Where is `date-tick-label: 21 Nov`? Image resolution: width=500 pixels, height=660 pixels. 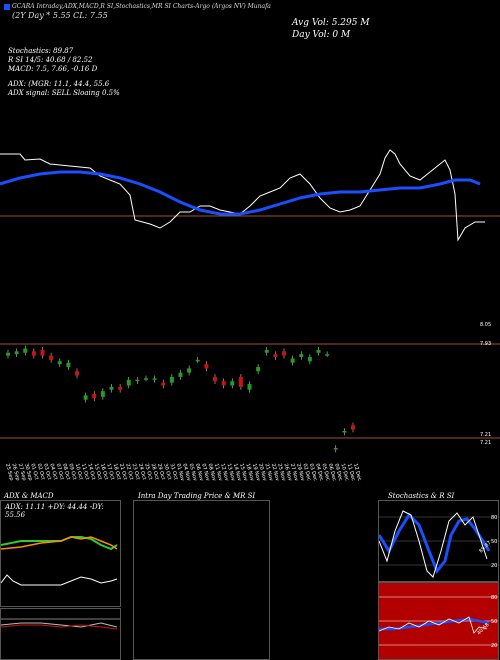
date-tick-label: 21 Nov is located at coordinates (268, 472).